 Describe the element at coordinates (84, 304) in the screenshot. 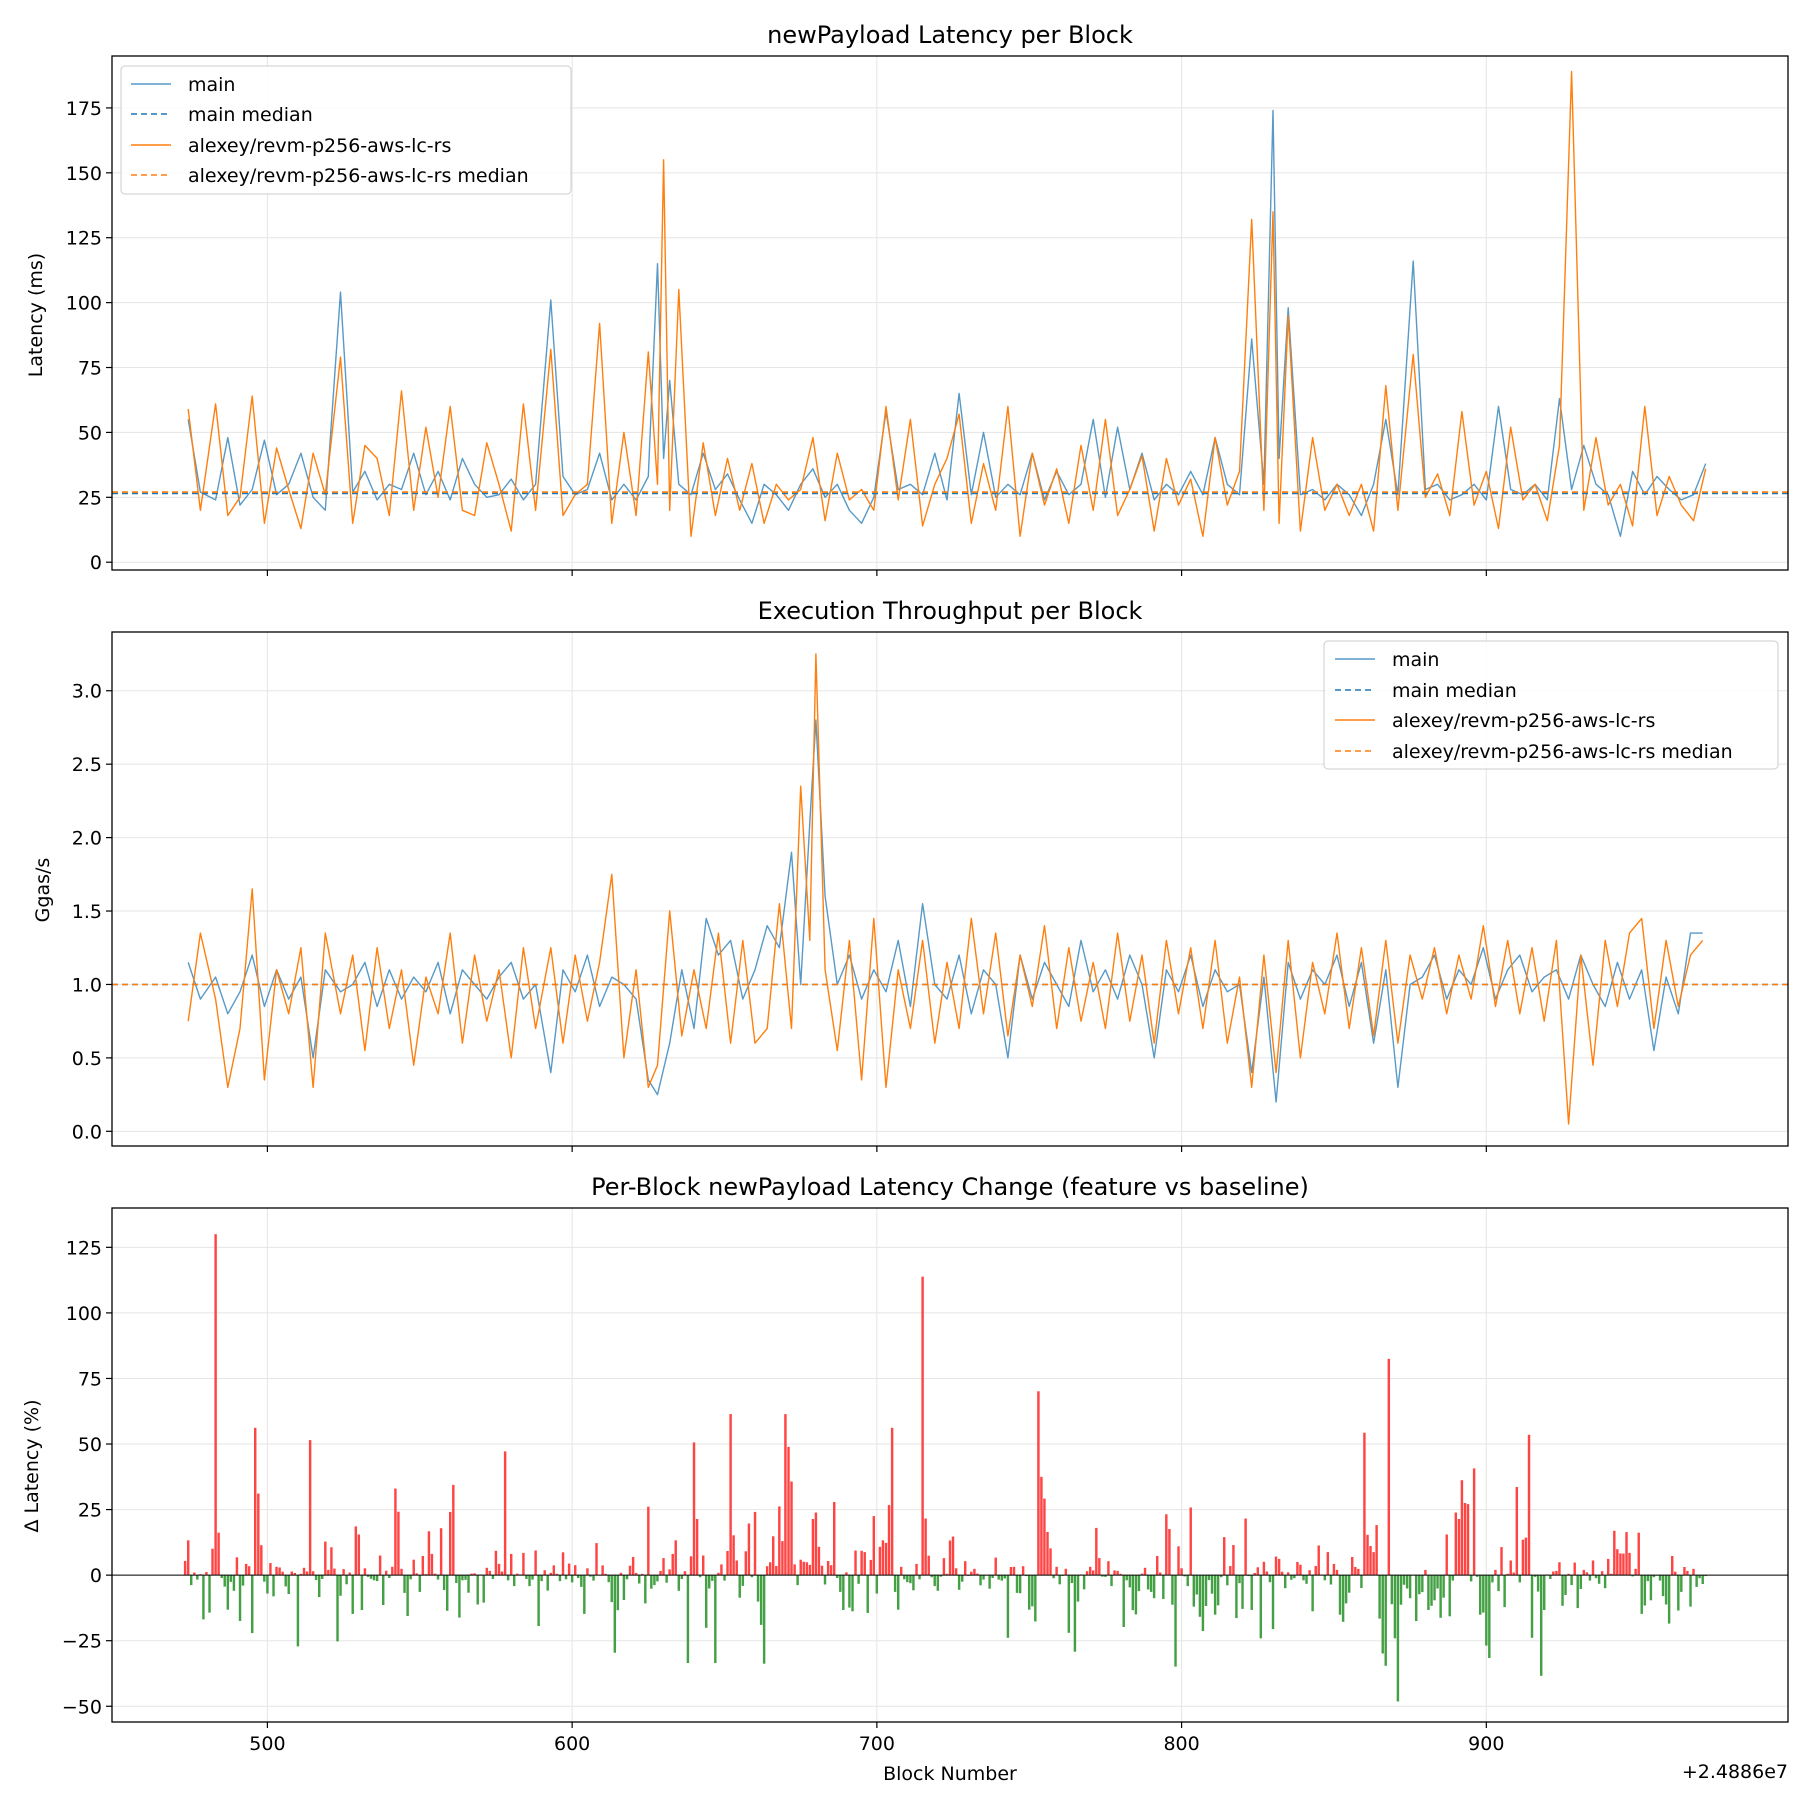

I see `y-tick-label: 100` at that location.